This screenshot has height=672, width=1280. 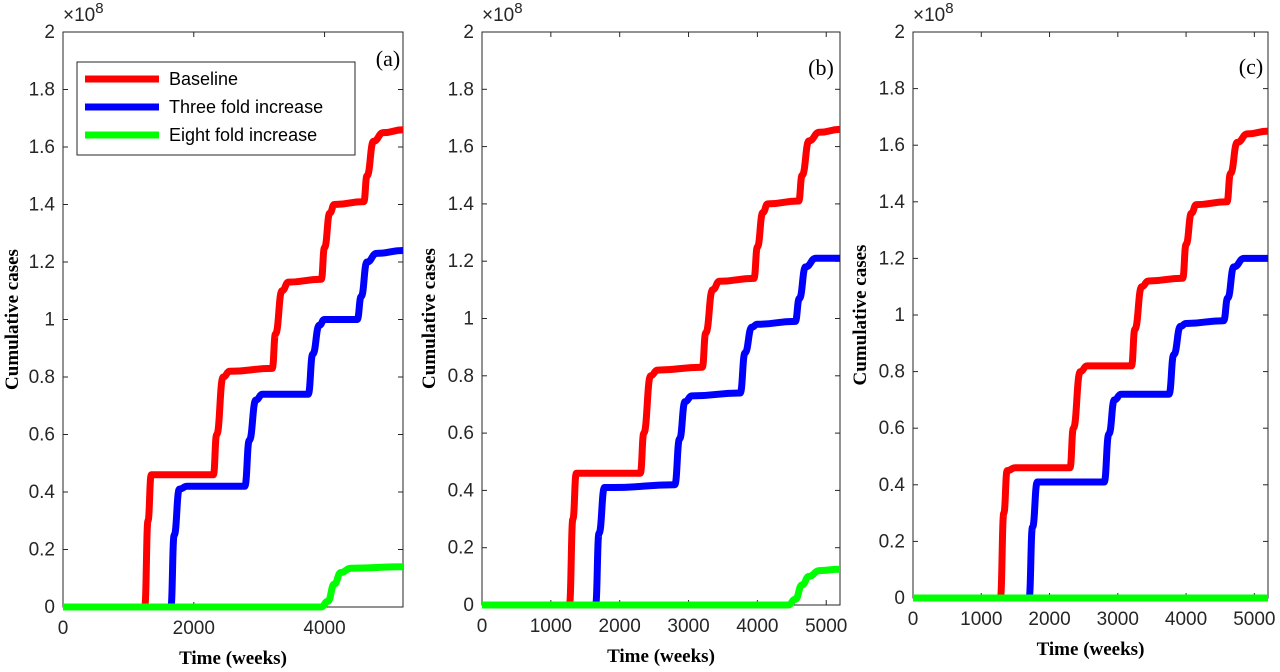 I want to click on panel-tag: (b), so click(x=821, y=67).